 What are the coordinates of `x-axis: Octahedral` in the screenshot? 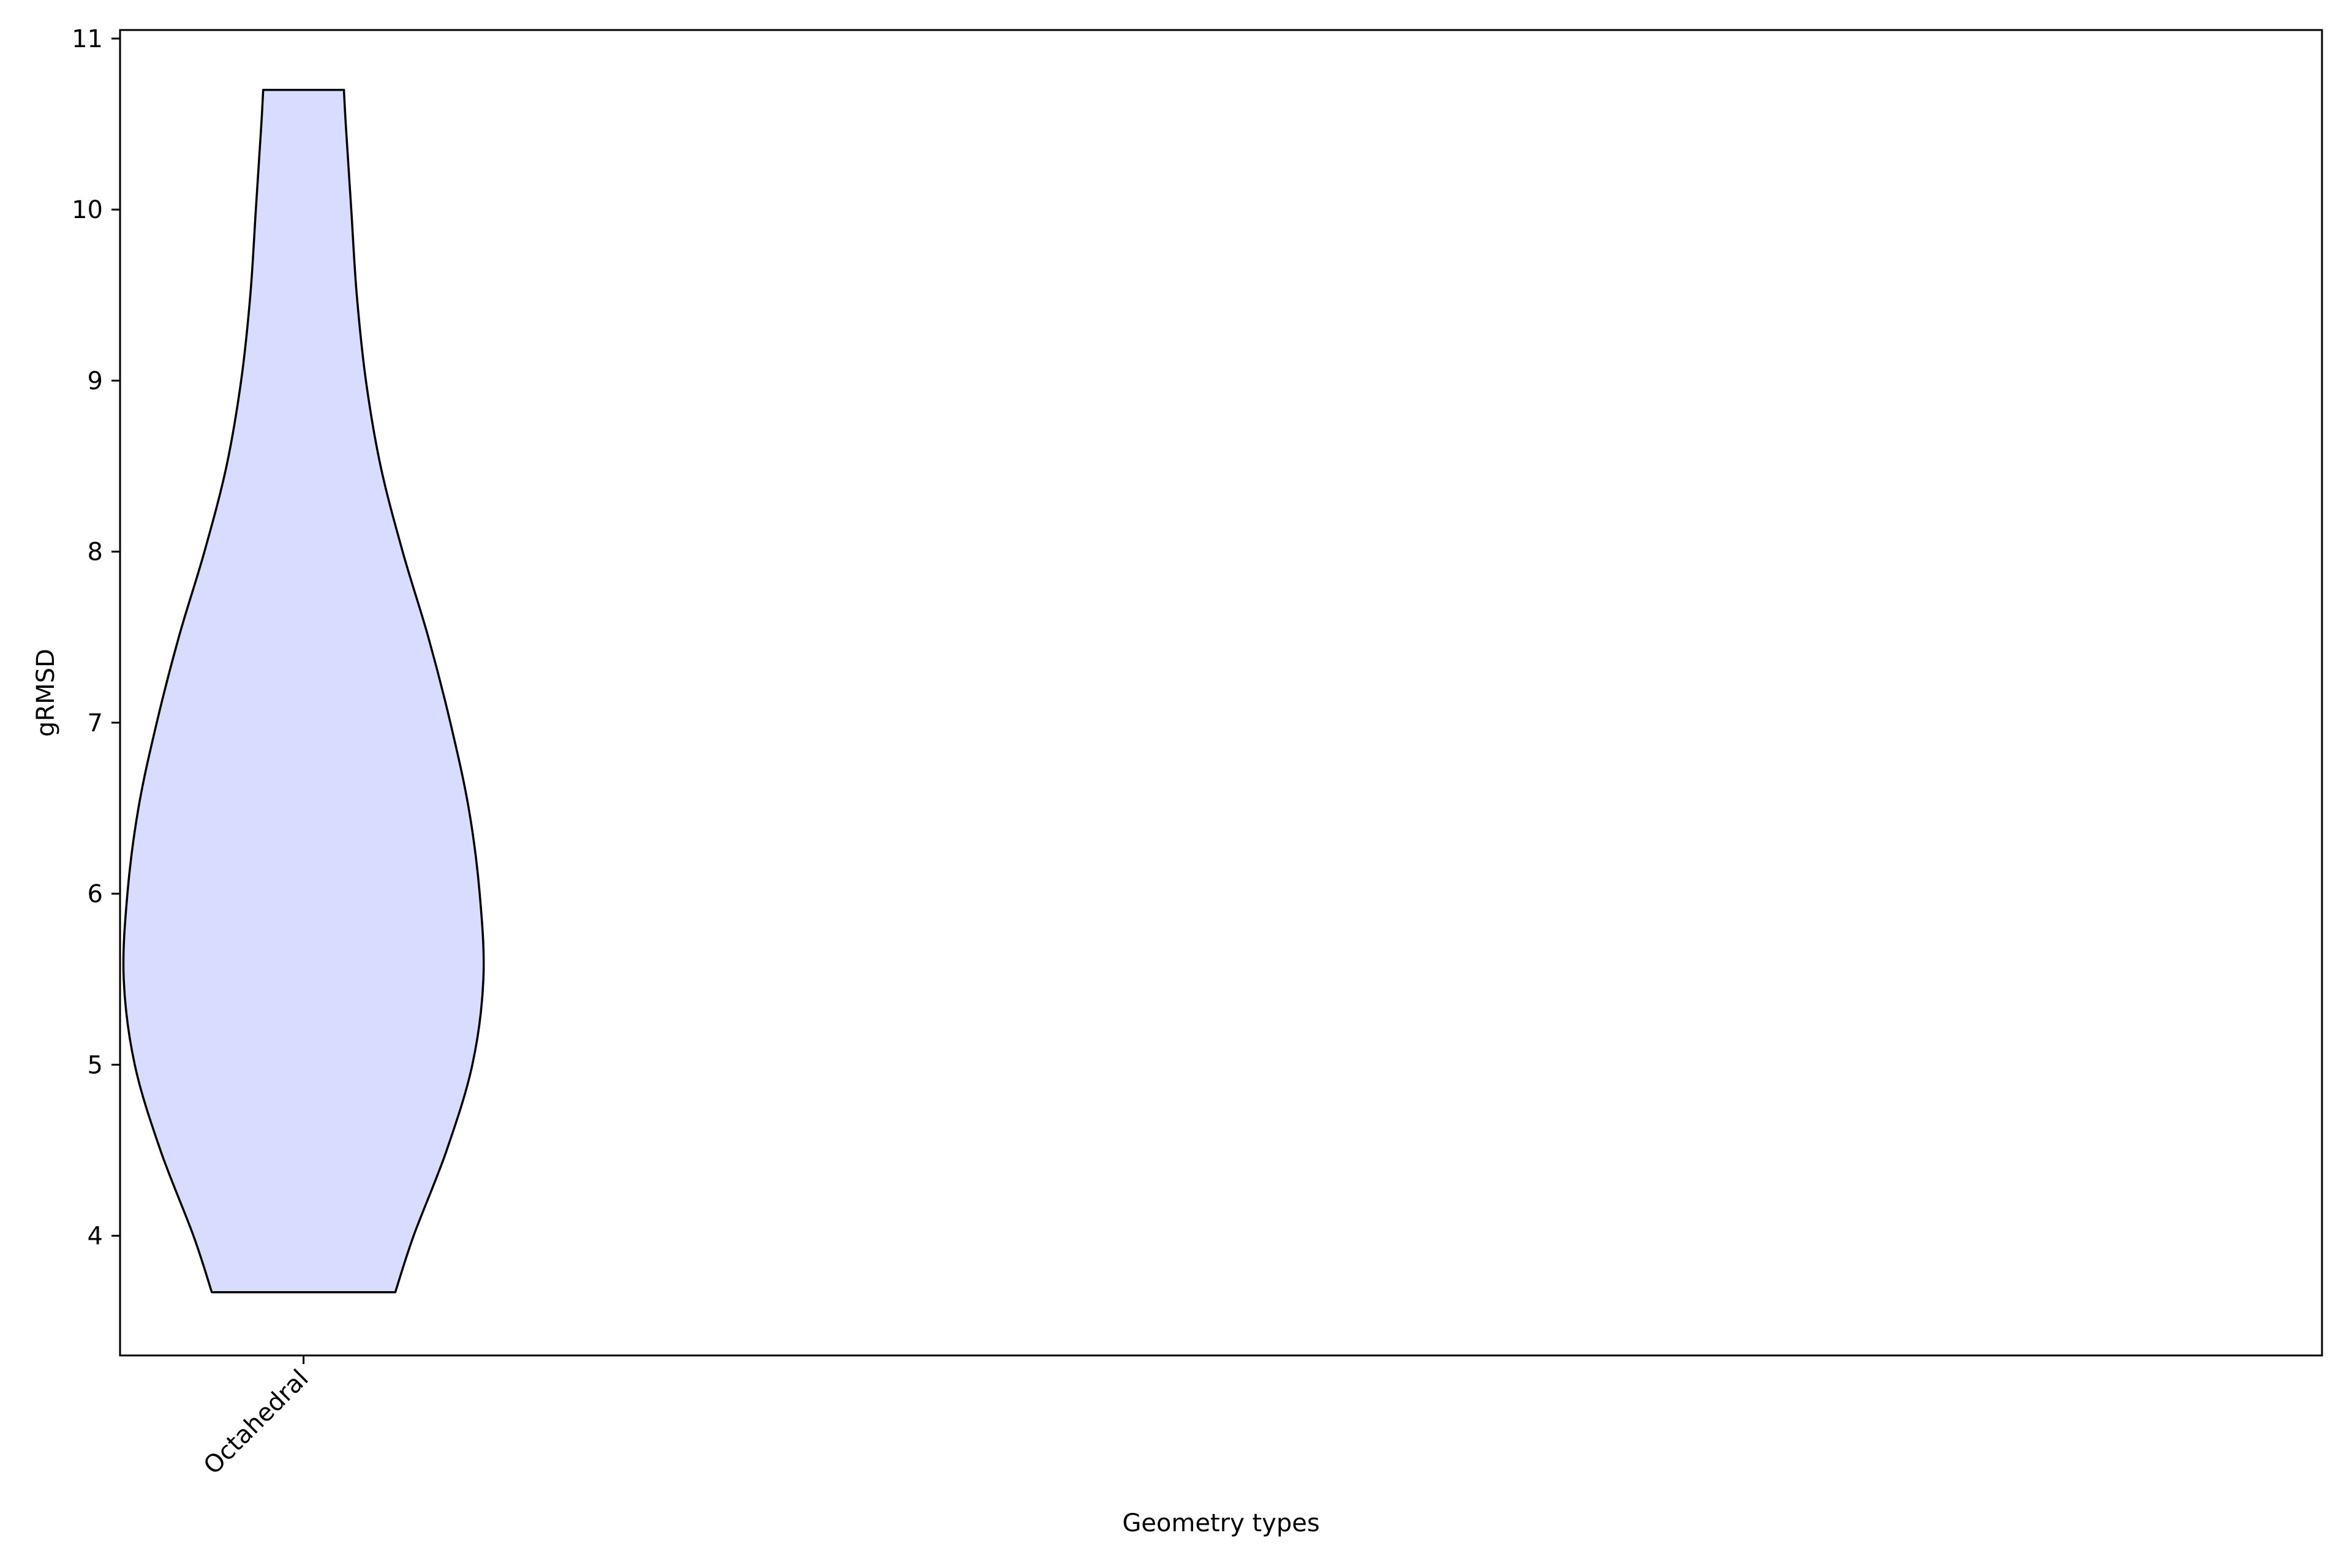 It's located at (256, 1417).